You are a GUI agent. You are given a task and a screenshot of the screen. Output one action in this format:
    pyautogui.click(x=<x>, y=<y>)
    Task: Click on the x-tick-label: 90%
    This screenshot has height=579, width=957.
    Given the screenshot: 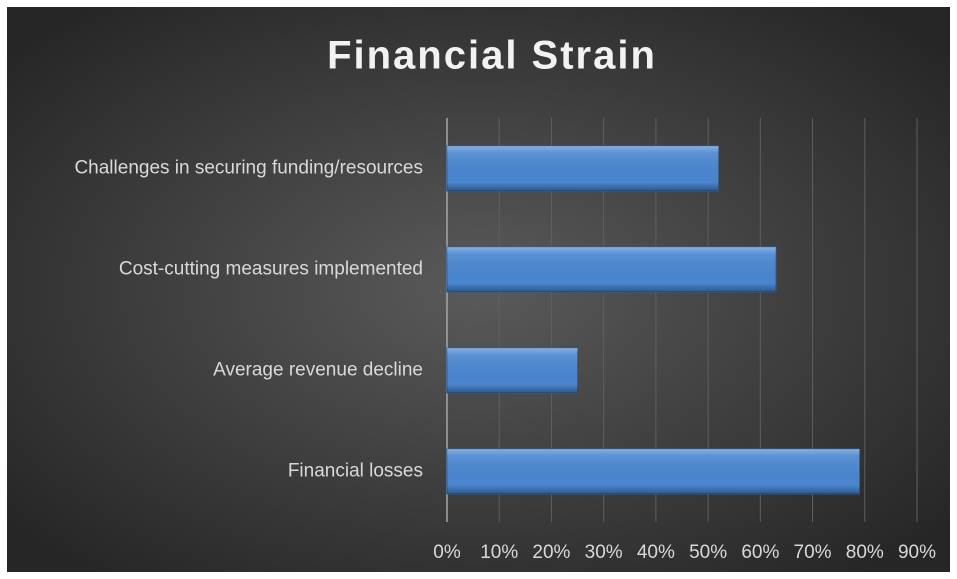 What is the action you would take?
    pyautogui.click(x=917, y=552)
    